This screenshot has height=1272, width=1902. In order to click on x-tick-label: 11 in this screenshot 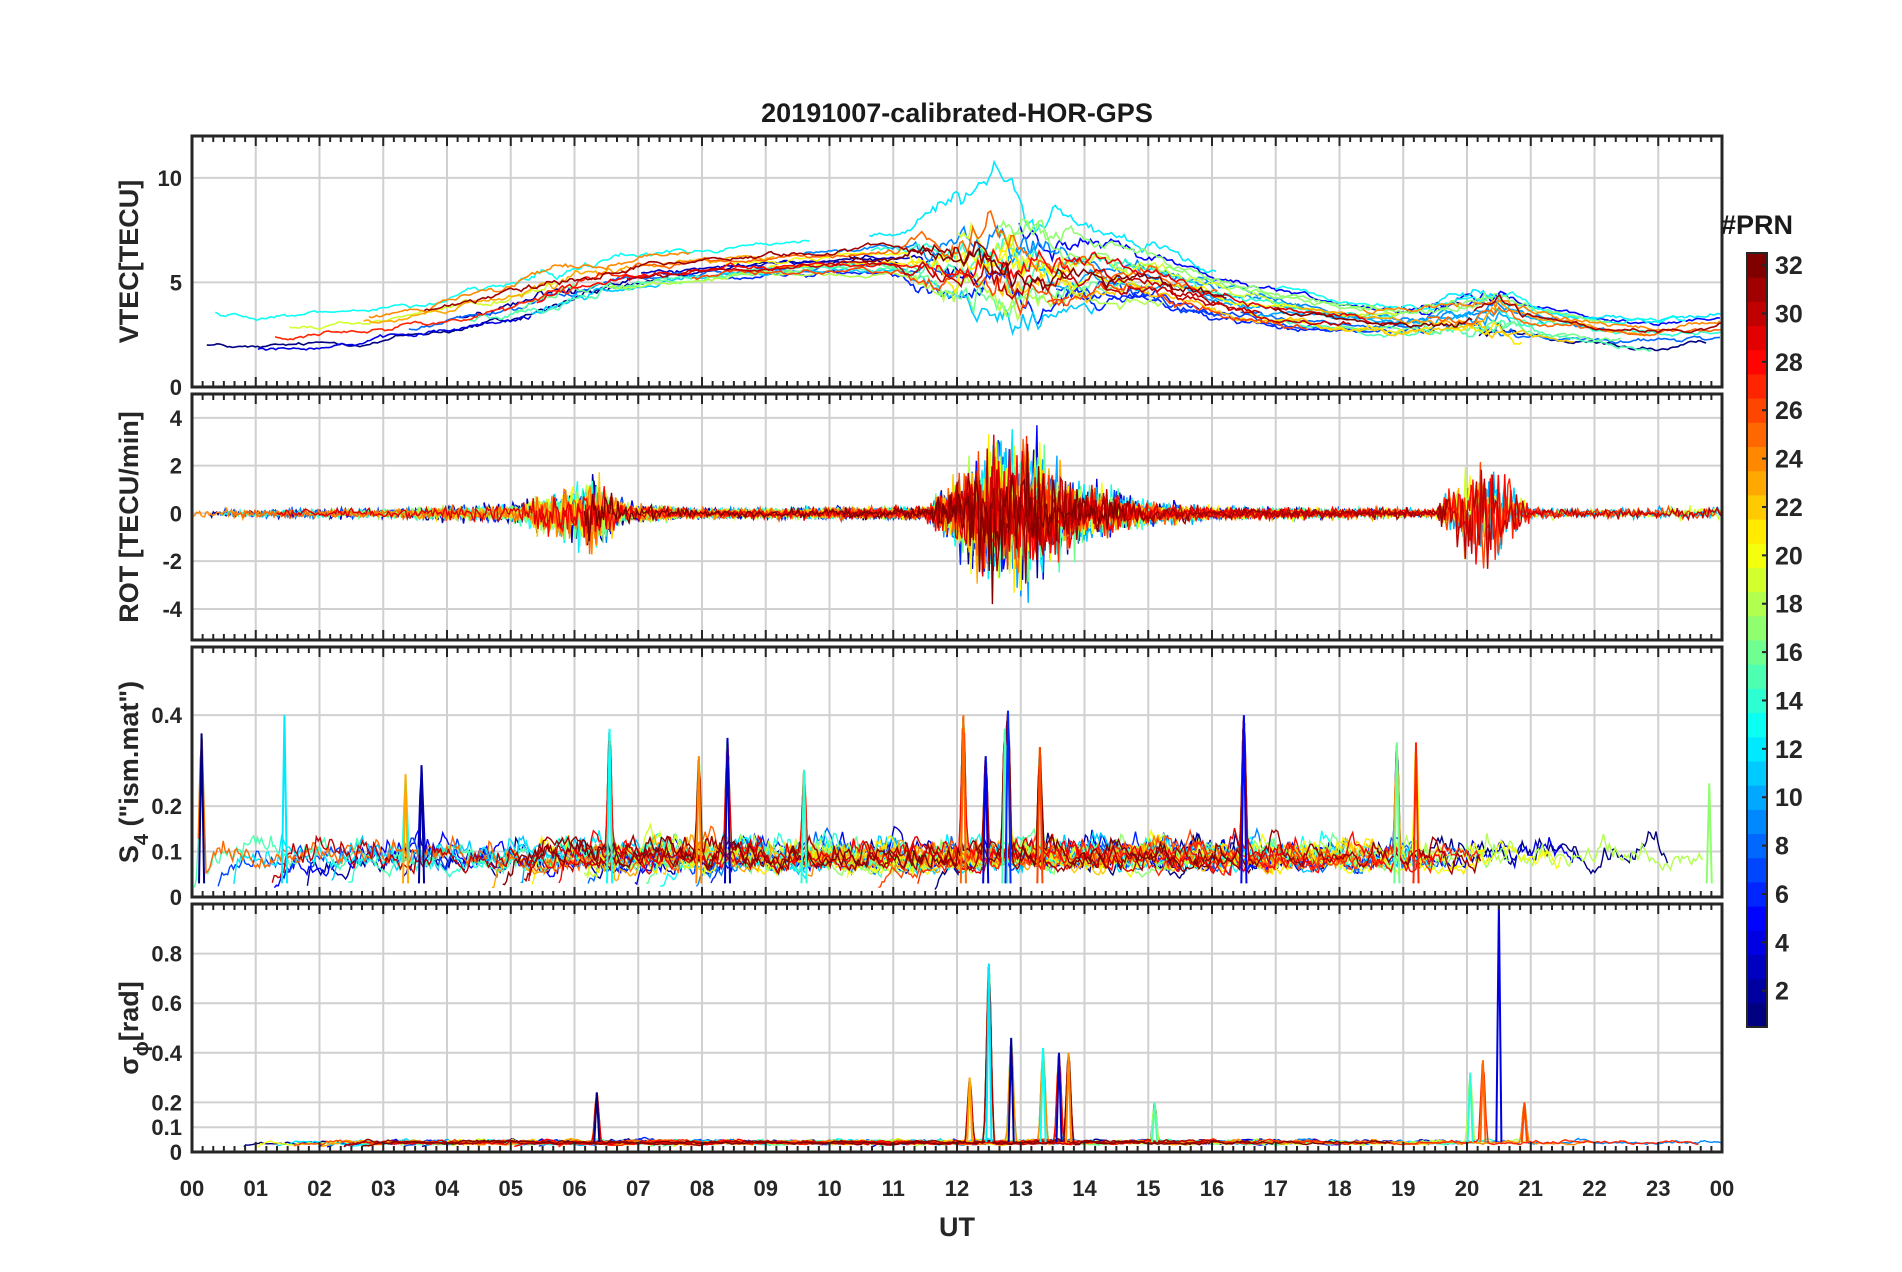, I will do `click(893, 1188)`.